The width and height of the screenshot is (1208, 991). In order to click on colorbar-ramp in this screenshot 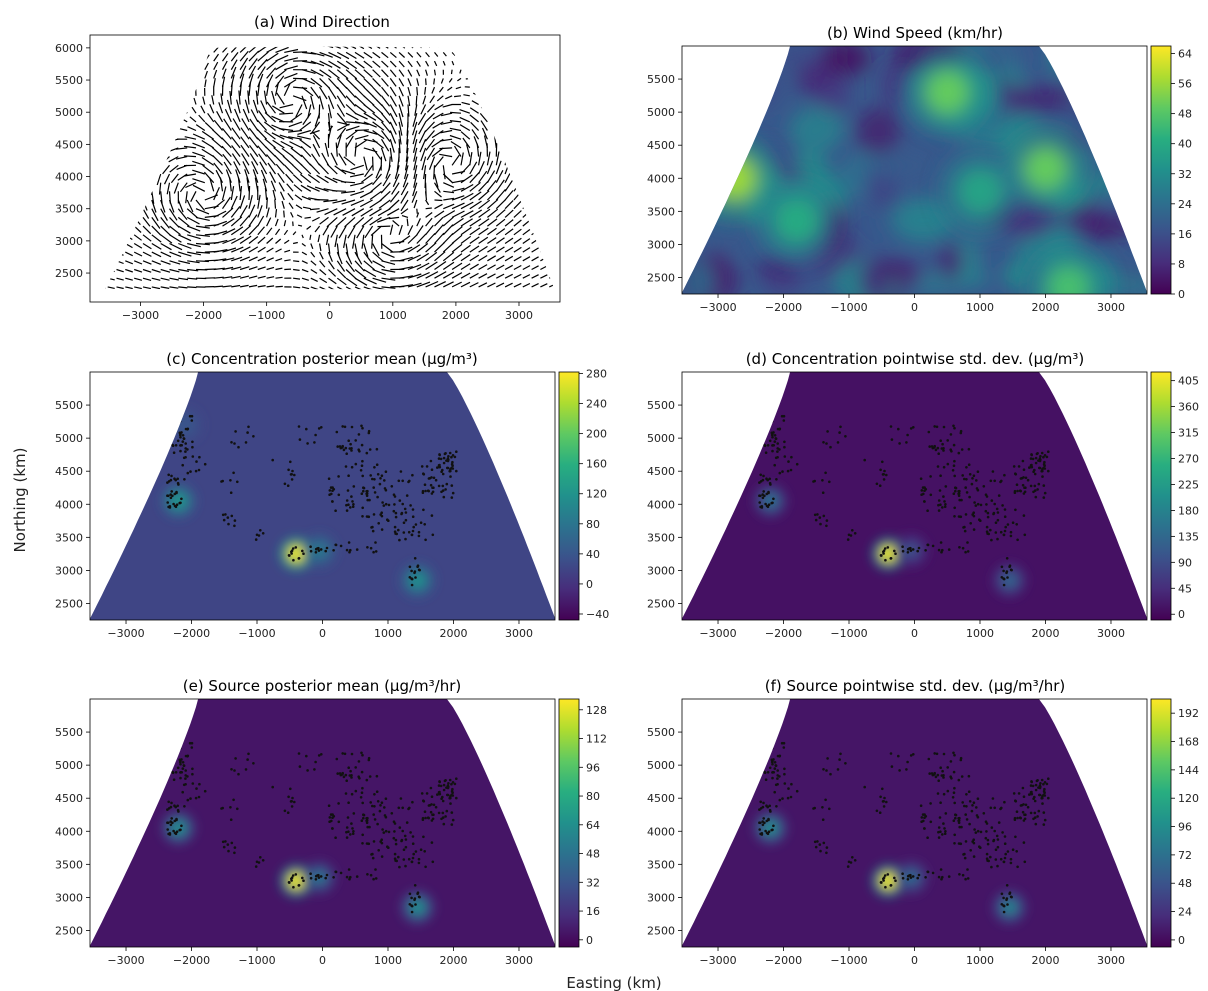, I will do `click(1161, 496)`.